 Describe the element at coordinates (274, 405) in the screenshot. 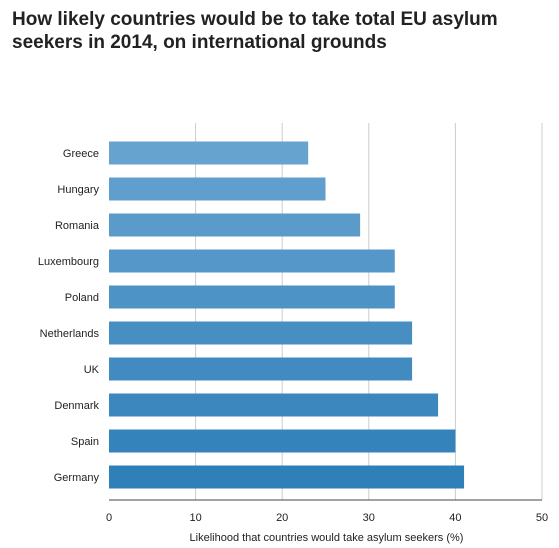

I see `bar-denmark` at that location.